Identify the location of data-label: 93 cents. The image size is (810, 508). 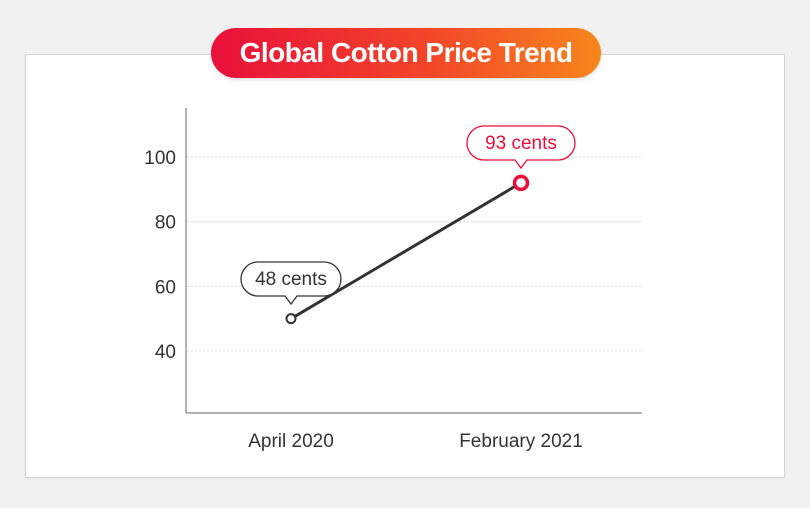
(521, 143).